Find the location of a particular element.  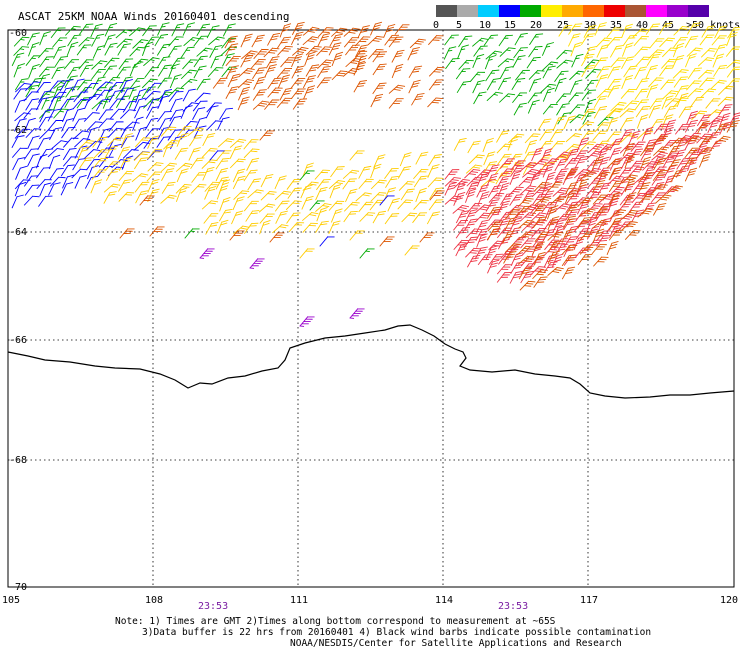

legend-color-bar is located at coordinates (572, 11).